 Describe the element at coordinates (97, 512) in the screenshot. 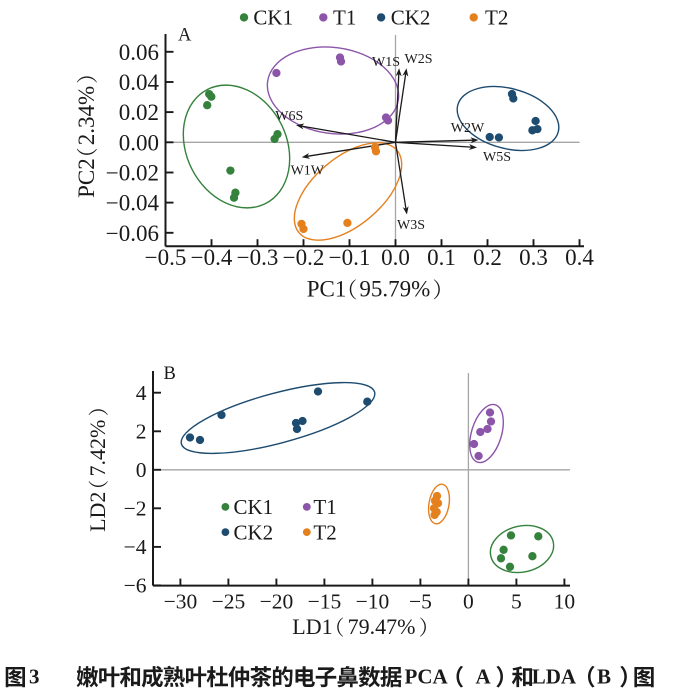

I see `svg-text: LD2` at that location.